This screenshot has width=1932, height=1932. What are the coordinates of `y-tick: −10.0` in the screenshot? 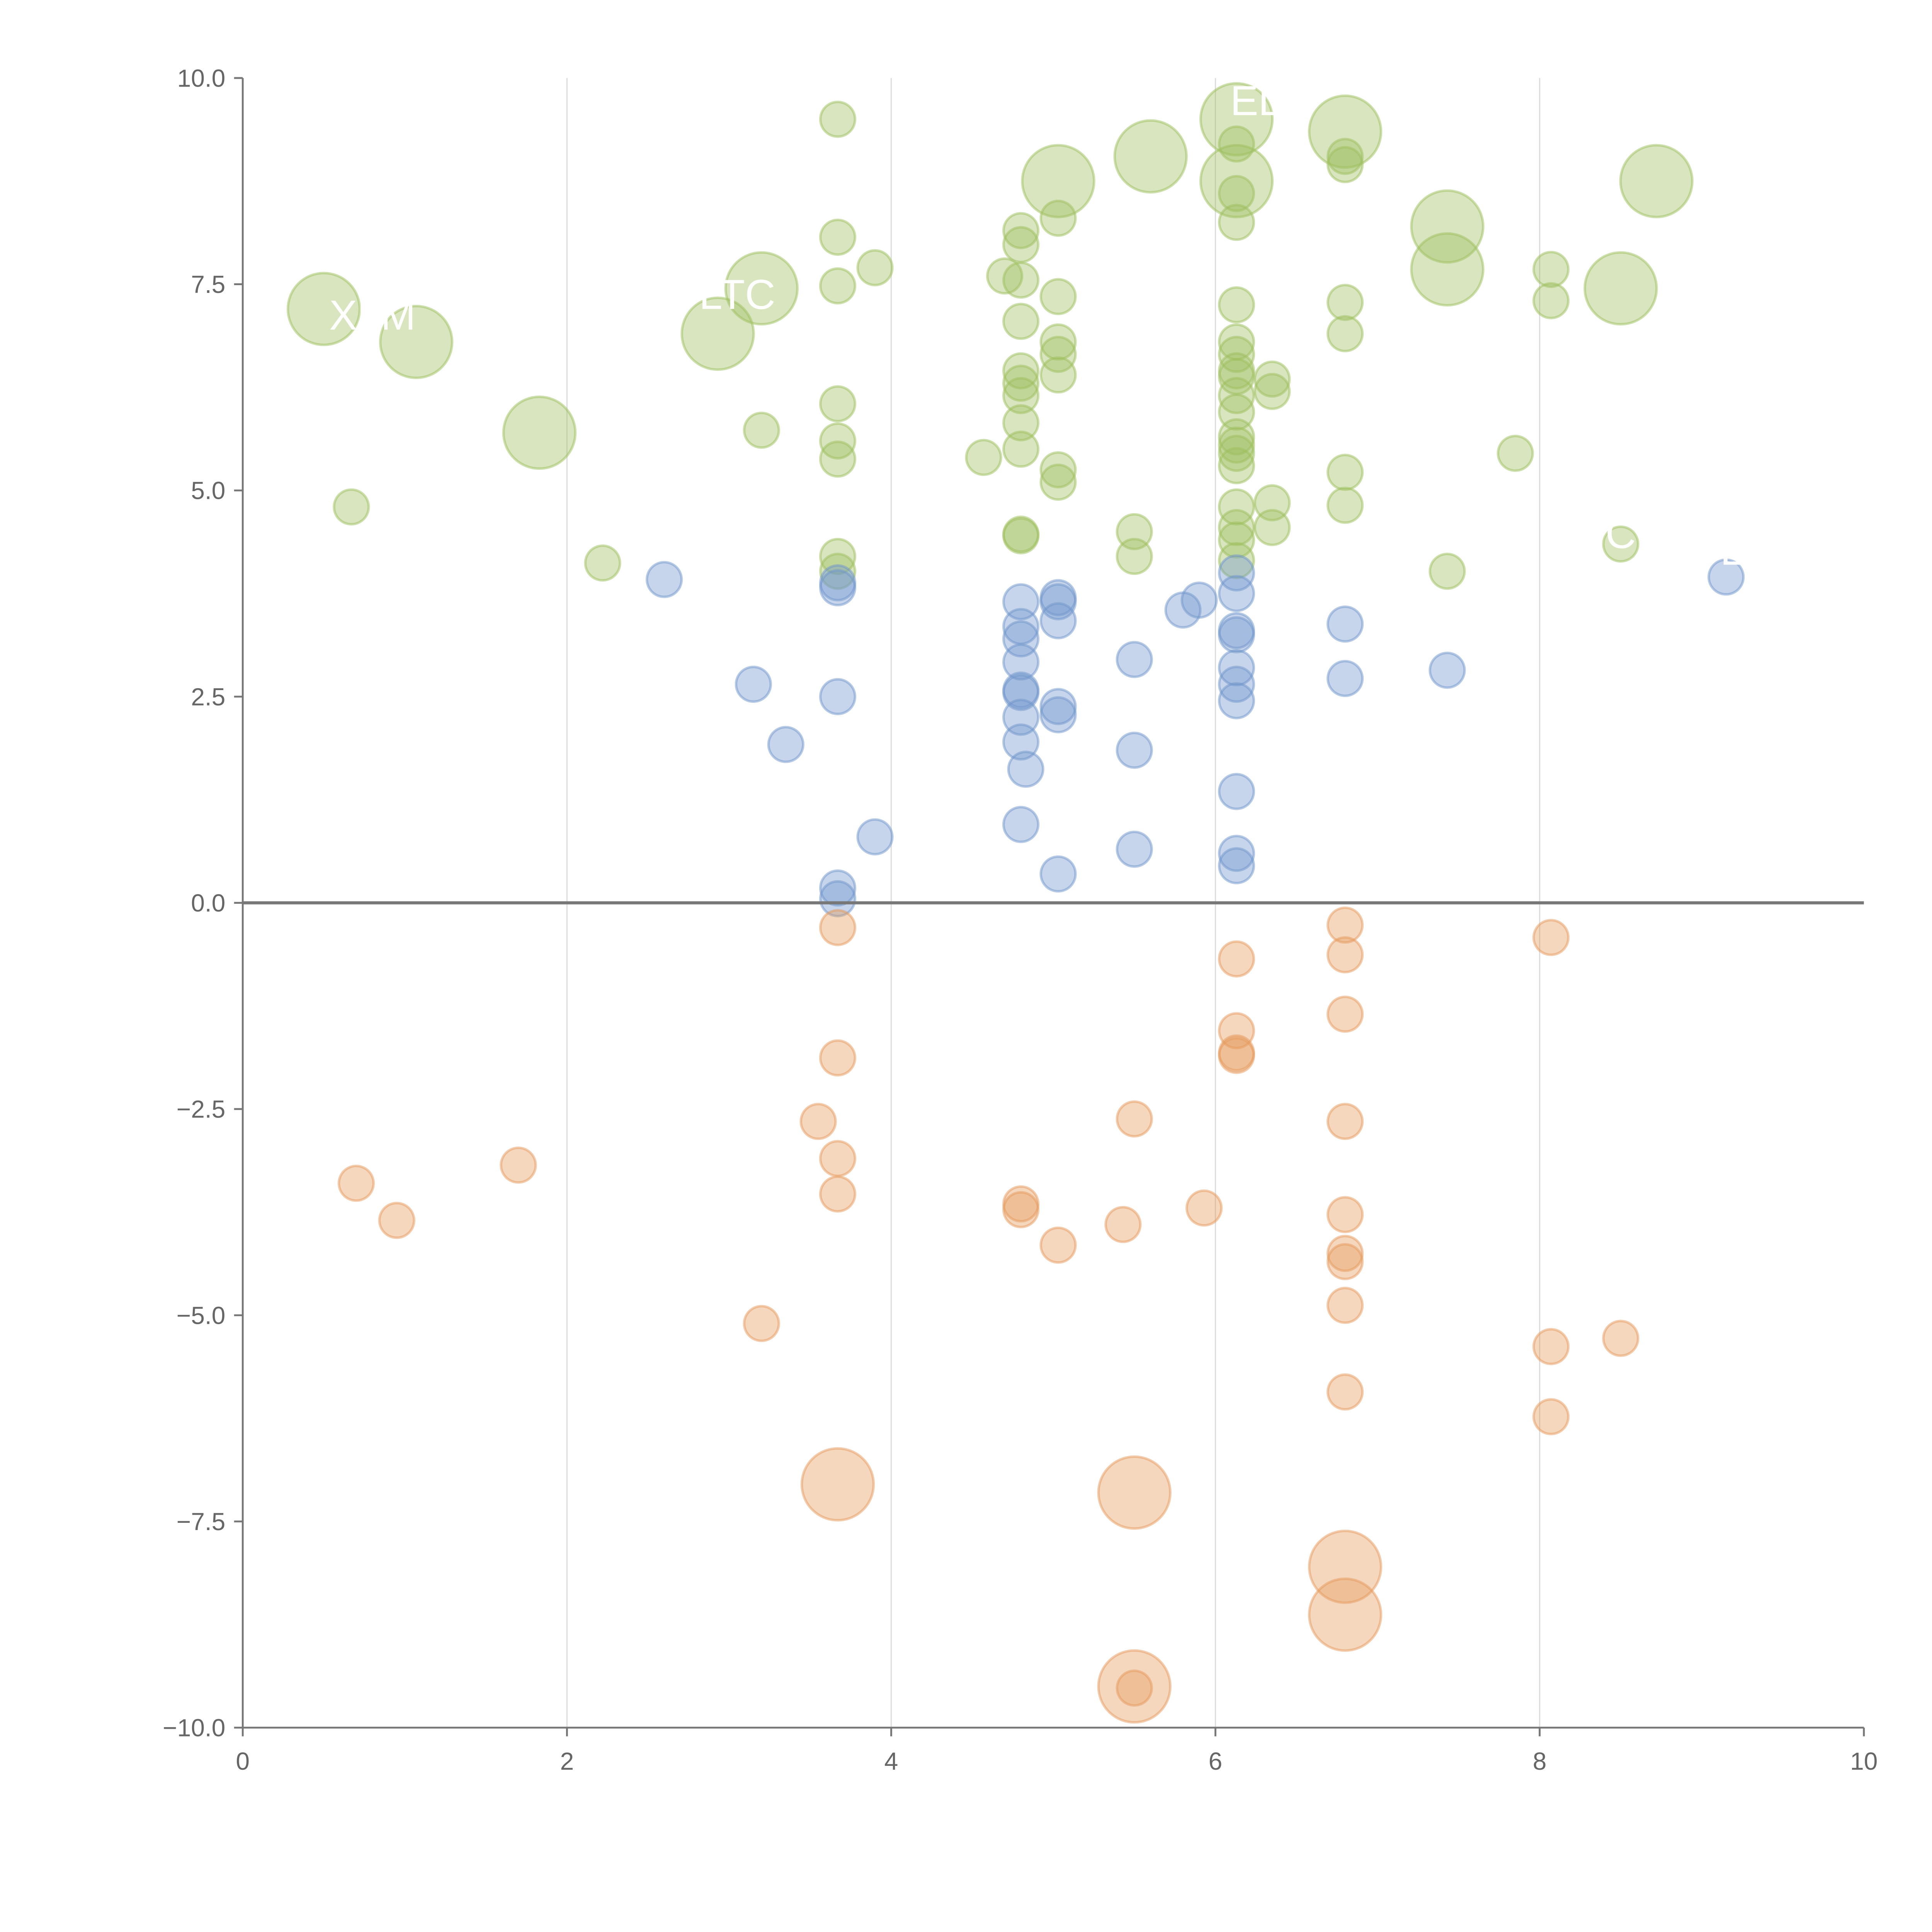 It's located at (203, 1728).